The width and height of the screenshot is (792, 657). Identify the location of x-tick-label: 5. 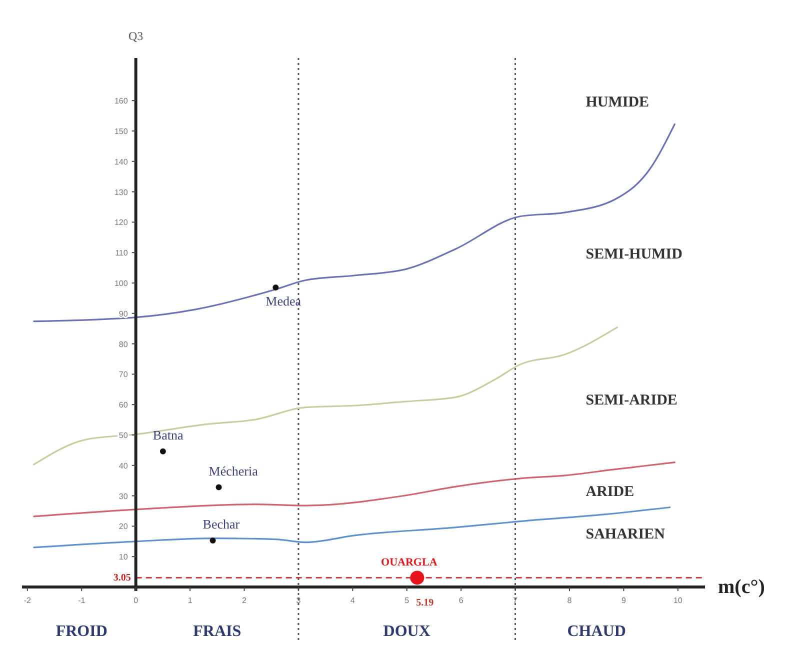
(407, 600).